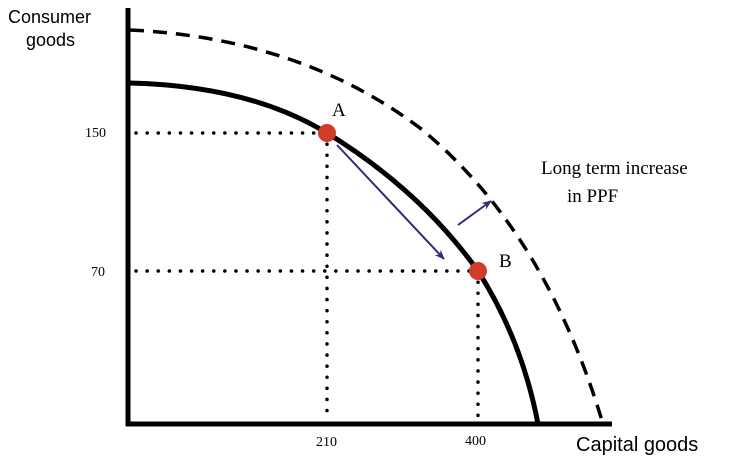 Image resolution: width=738 pixels, height=457 pixels. What do you see at coordinates (95, 133) in the screenshot?
I see `y-tick-150: 150` at bounding box center [95, 133].